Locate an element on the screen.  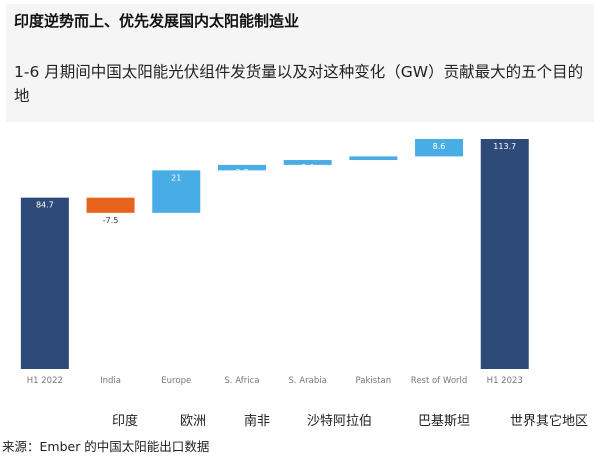
source-note: 来源：Ember 的中国太阳能出口数据 is located at coordinates (106, 446).